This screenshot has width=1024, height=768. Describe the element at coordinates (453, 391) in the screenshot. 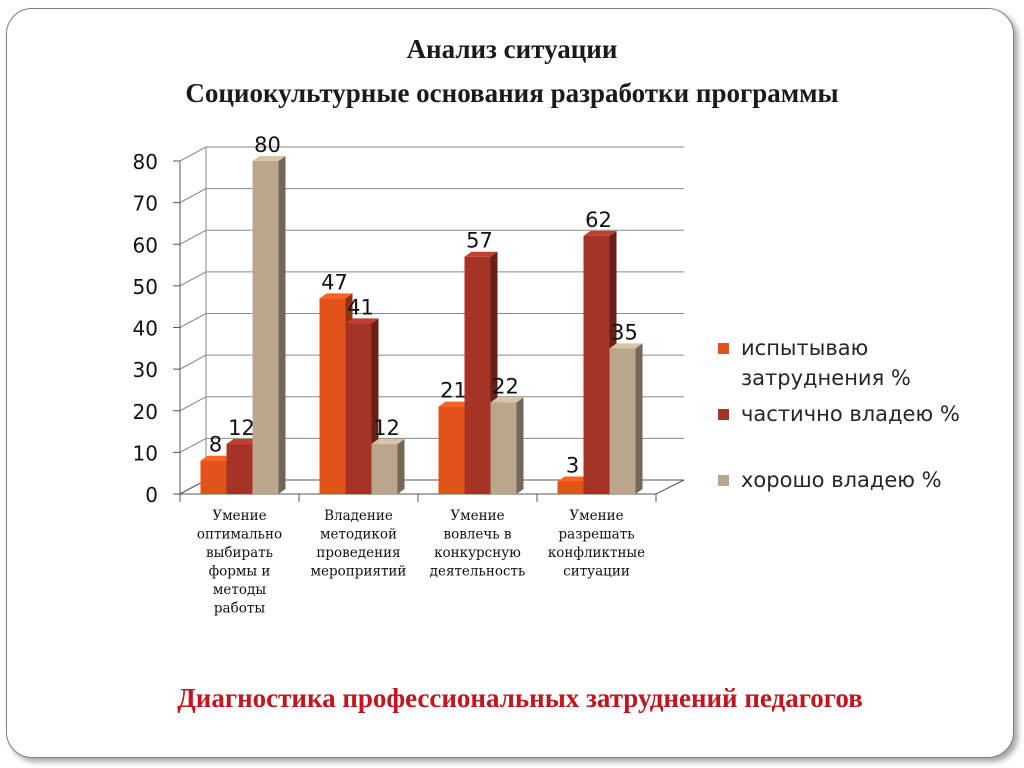

I see `data-label: 21` at that location.